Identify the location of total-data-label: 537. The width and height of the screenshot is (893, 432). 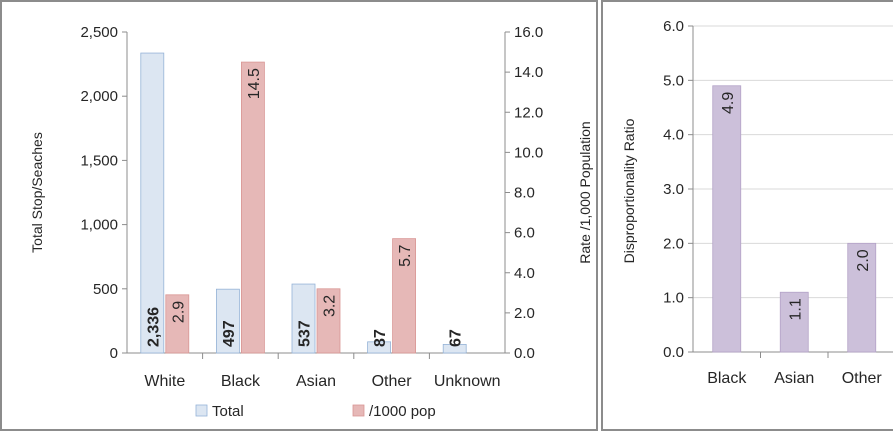
(305, 333).